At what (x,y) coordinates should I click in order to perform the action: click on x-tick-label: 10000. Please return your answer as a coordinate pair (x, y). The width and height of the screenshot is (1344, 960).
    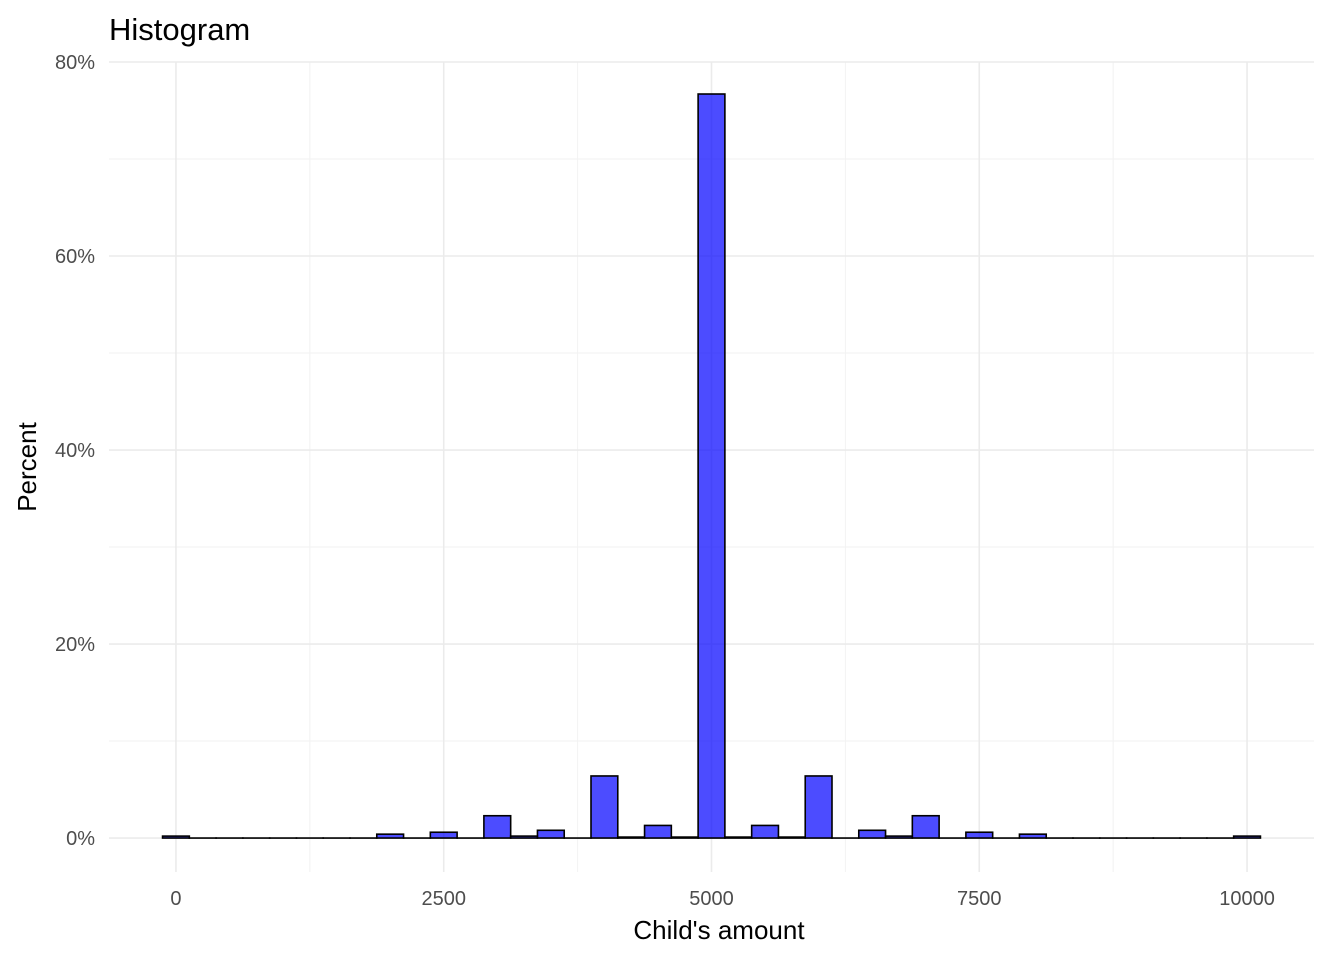
    Looking at the image, I should click on (1247, 899).